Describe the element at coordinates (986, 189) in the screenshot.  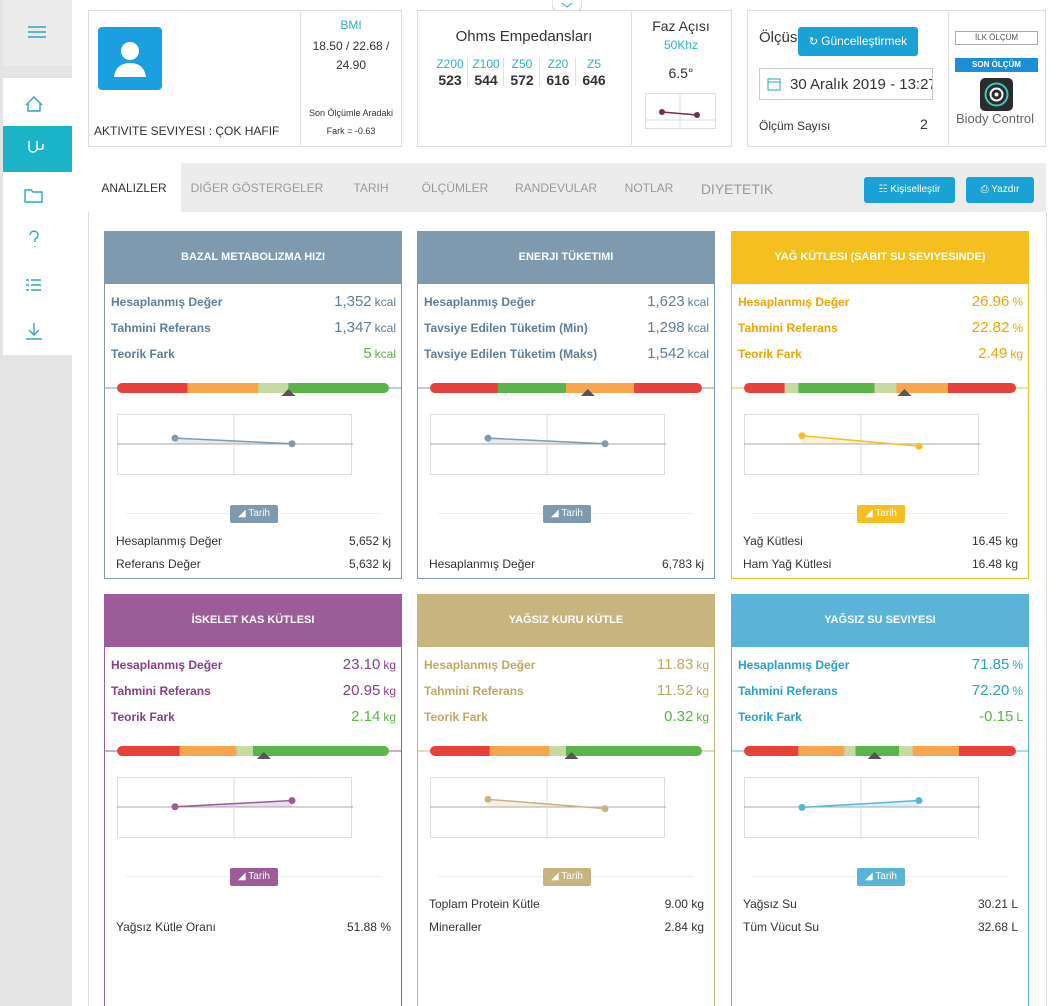
I see `print-icon: ⎙` at that location.